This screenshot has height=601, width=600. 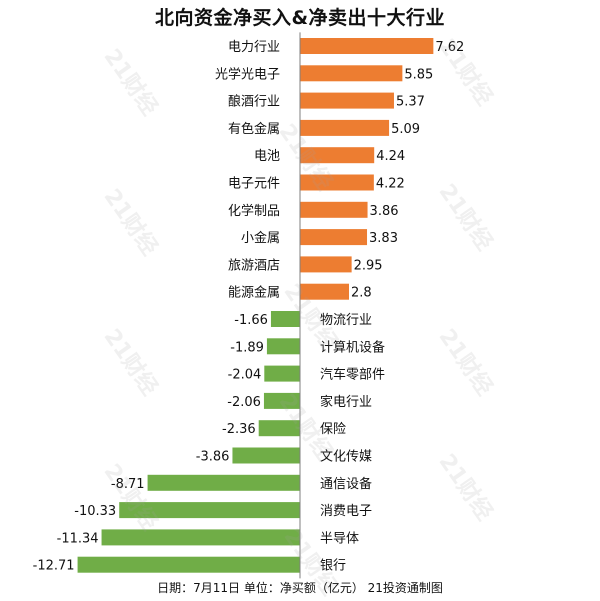 What do you see at coordinates (128, 484) in the screenshot?
I see `value-label: -8.71` at bounding box center [128, 484].